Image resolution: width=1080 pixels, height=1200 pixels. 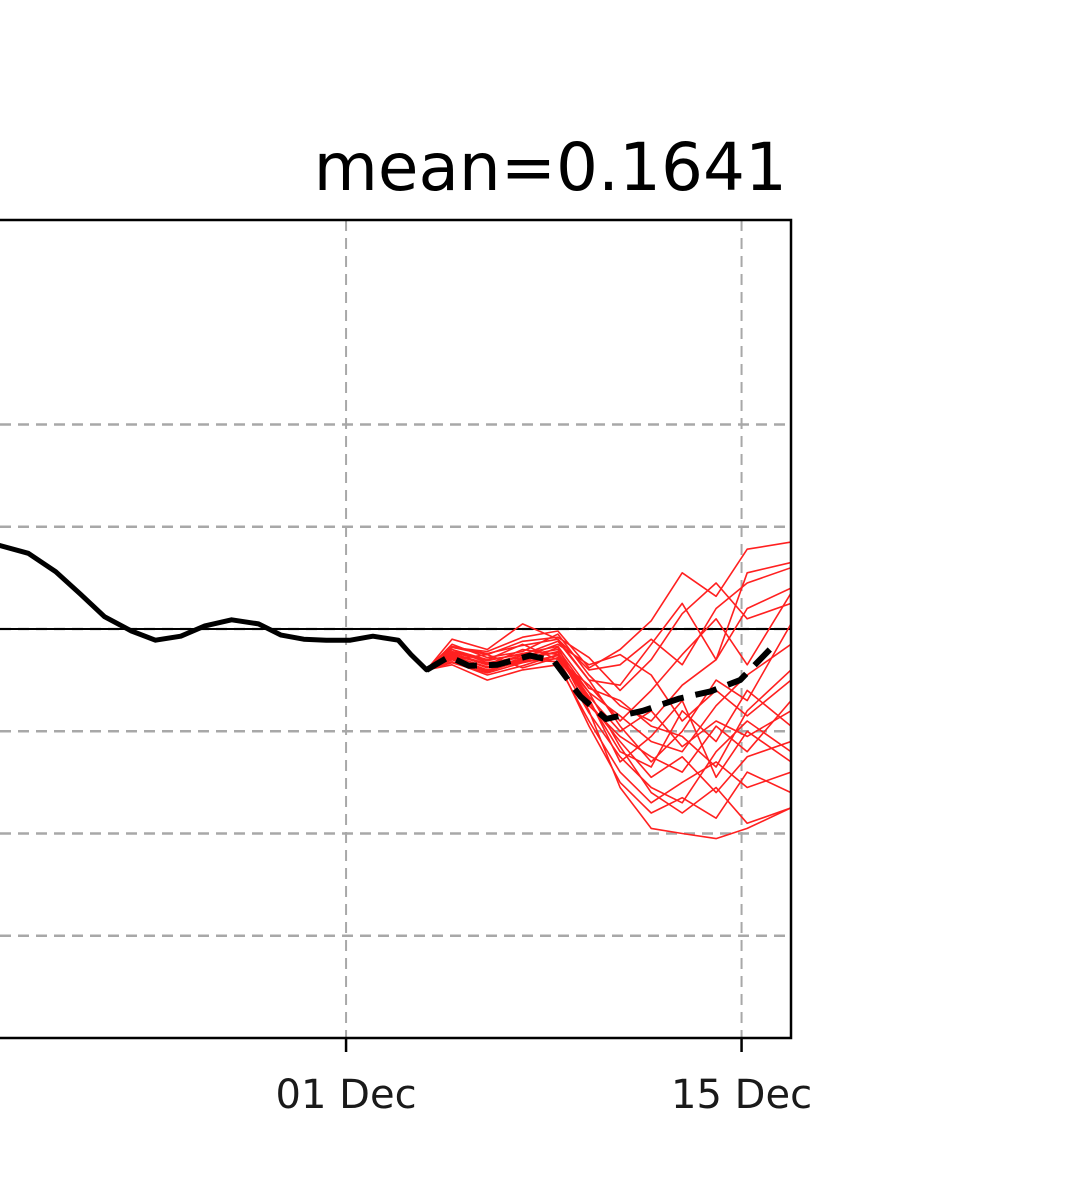 What do you see at coordinates (544, 1078) in the screenshot?
I see `x-tick-layer: 01 Dec 15 Dec` at bounding box center [544, 1078].